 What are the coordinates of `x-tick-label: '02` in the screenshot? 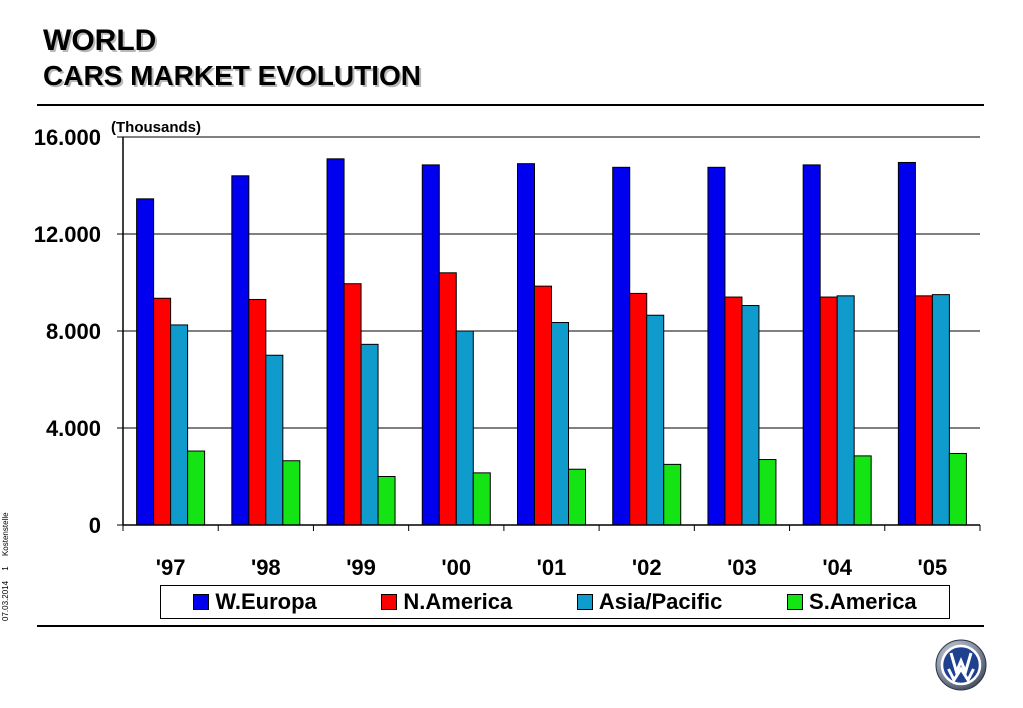 It's located at (647, 567).